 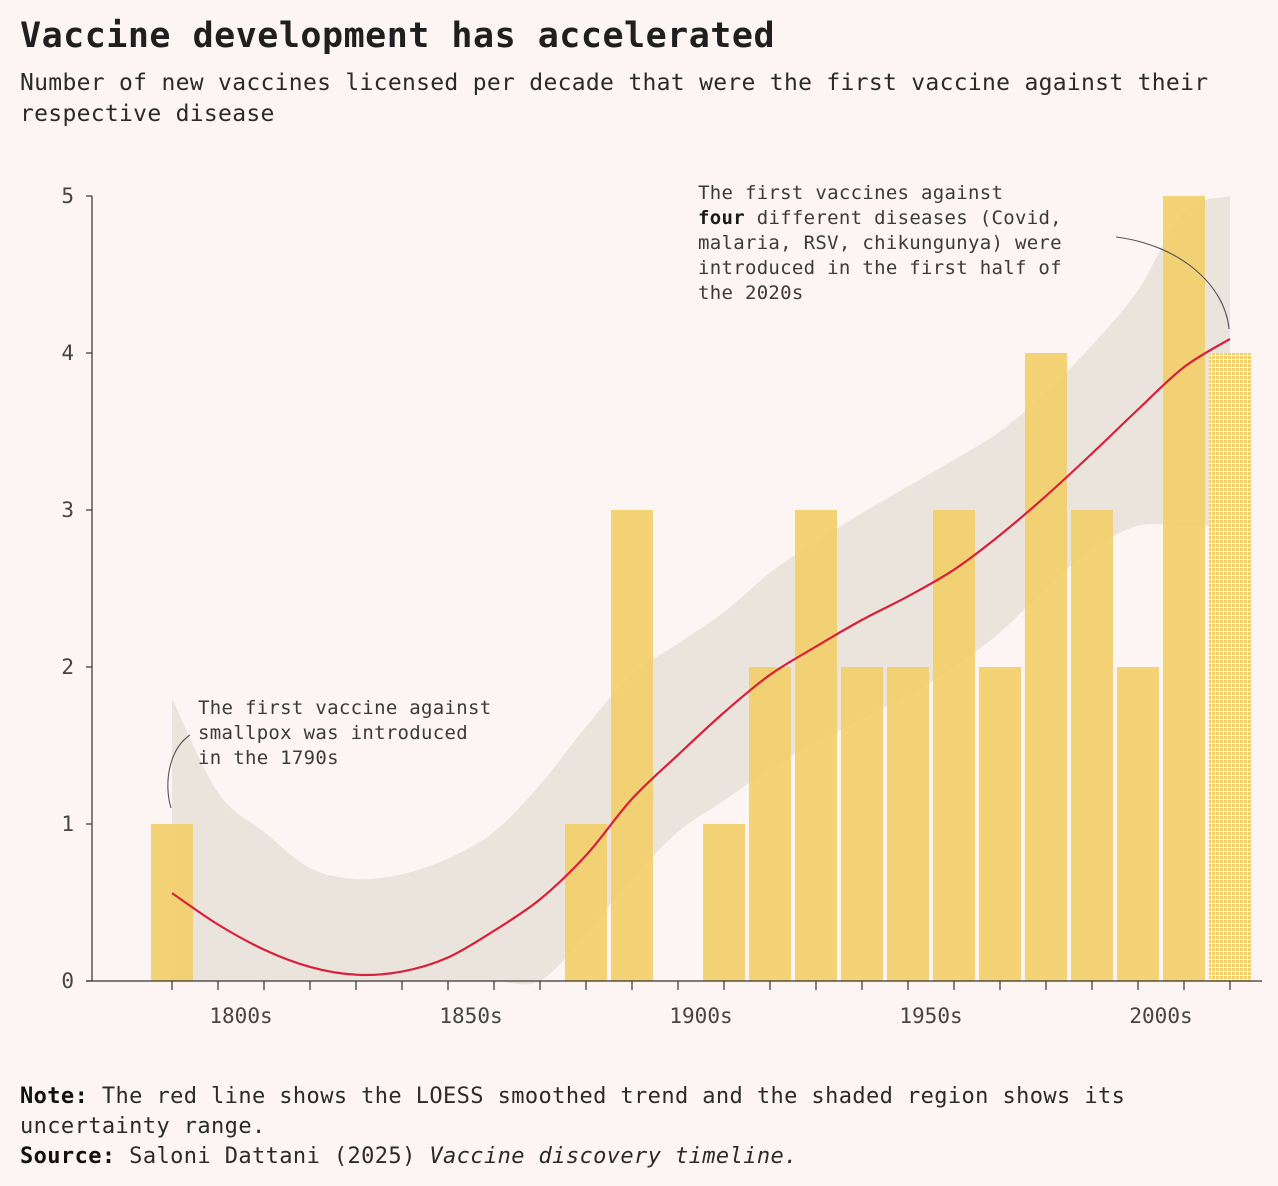 What do you see at coordinates (724, 902) in the screenshot?
I see `bar-1910s` at bounding box center [724, 902].